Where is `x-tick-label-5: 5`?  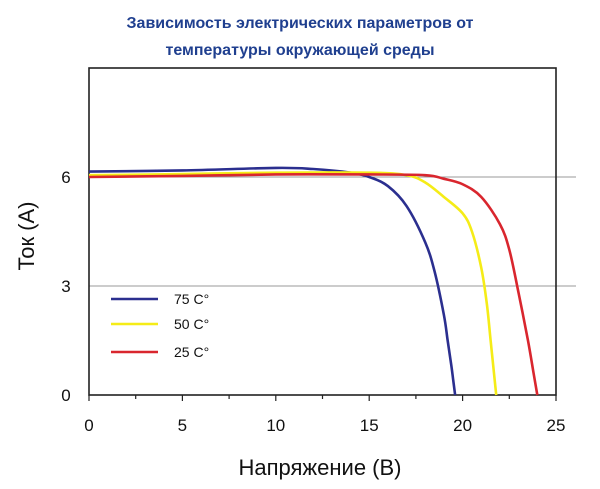 x-tick-label-5: 5 is located at coordinates (182, 425).